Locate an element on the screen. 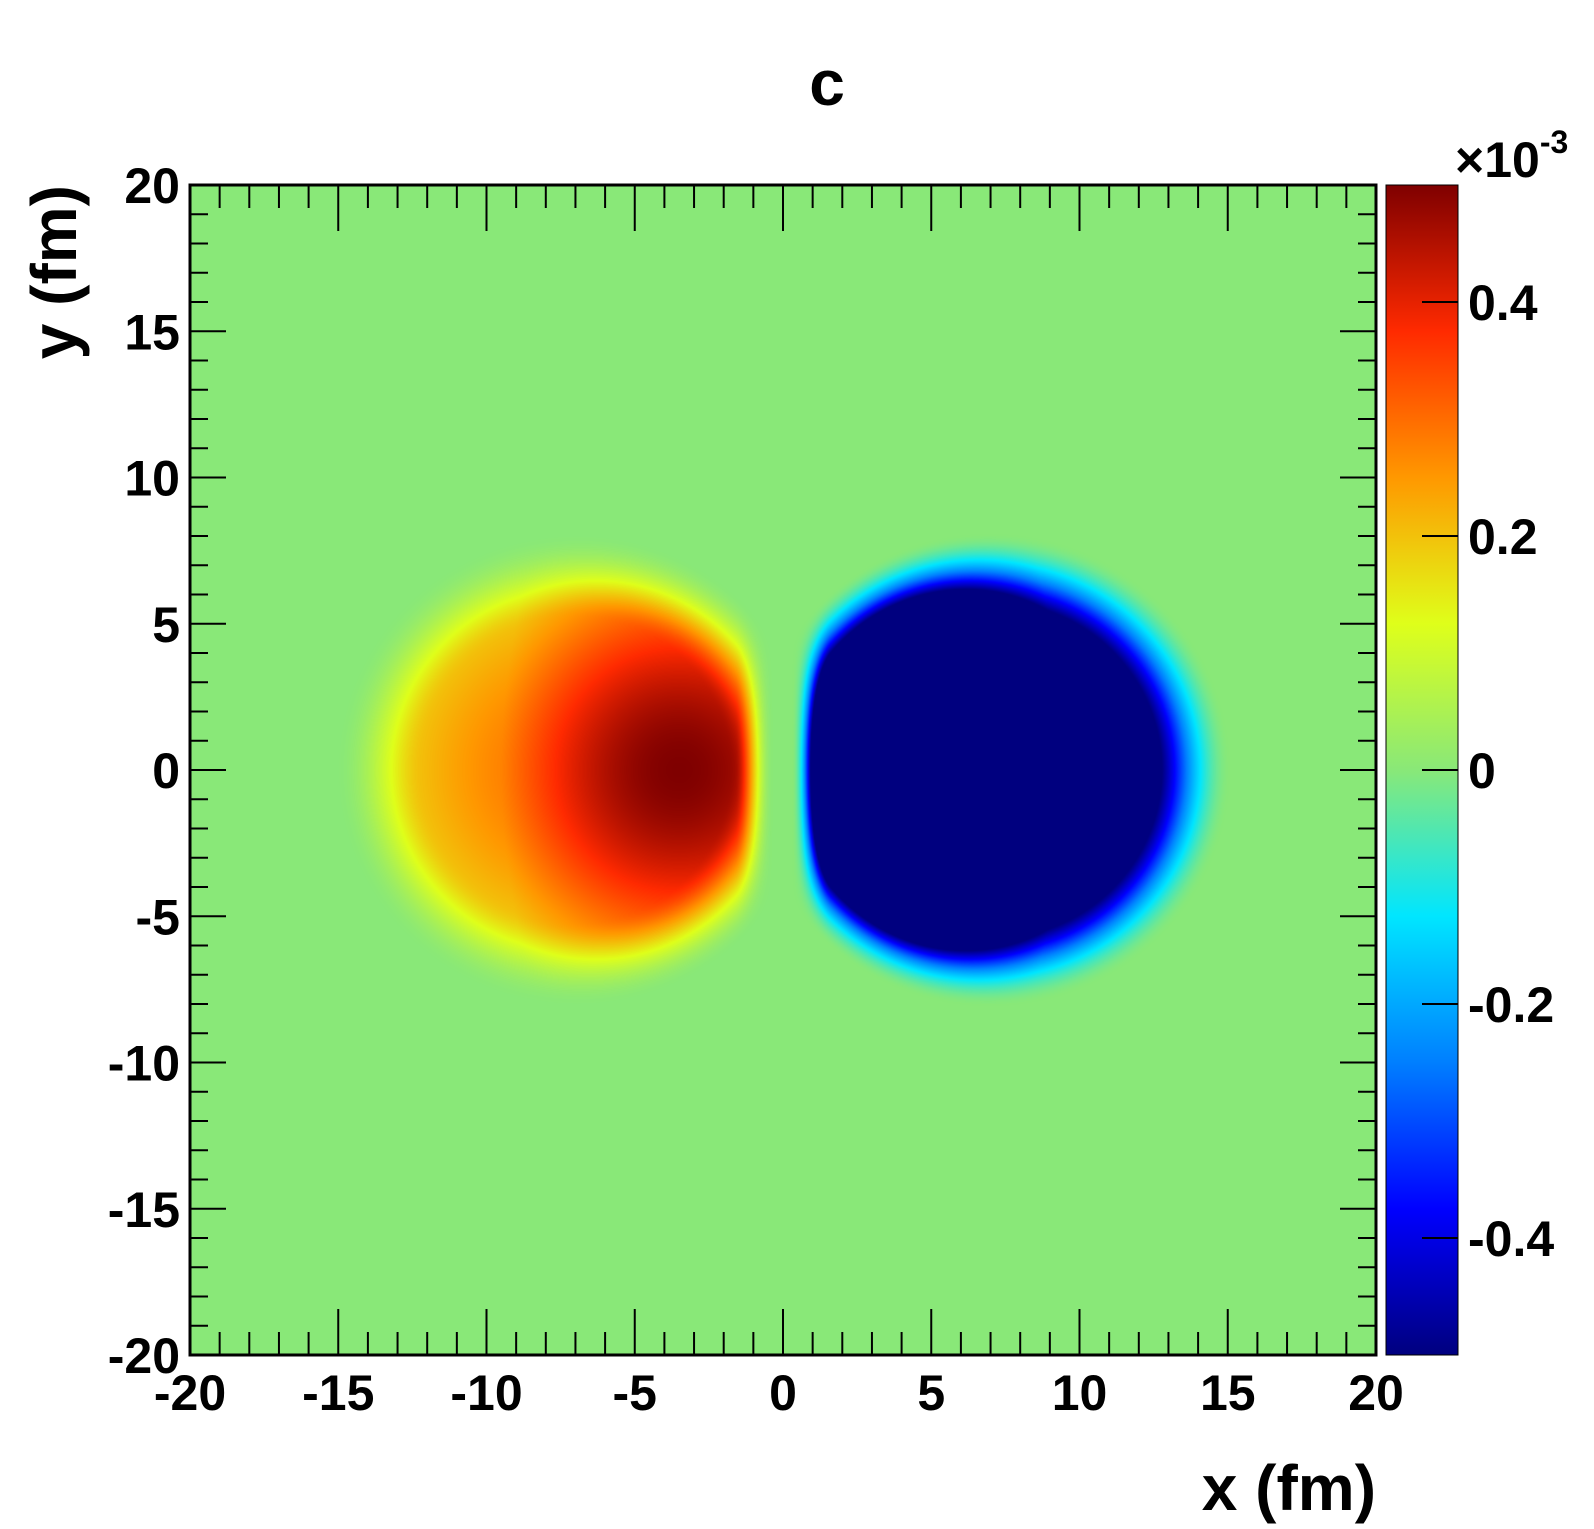 This screenshot has width=1594, height=1529. y-tick-label: 10 is located at coordinates (152, 479).